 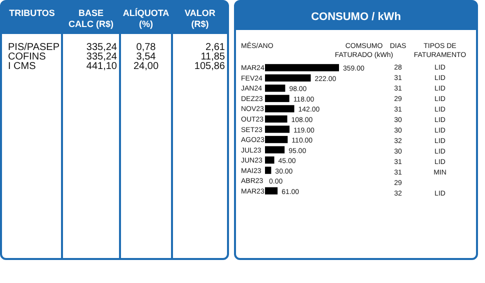 I want to click on text: COFINS, so click(x=27, y=57).